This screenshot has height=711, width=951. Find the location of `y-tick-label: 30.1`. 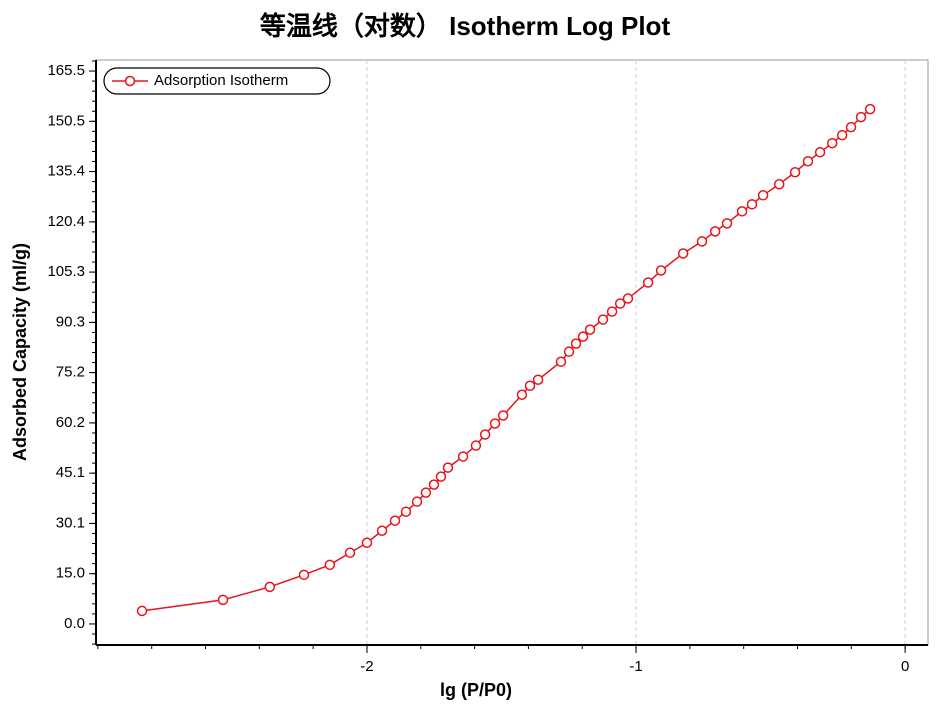

y-tick-label: 30.1 is located at coordinates (70, 522).